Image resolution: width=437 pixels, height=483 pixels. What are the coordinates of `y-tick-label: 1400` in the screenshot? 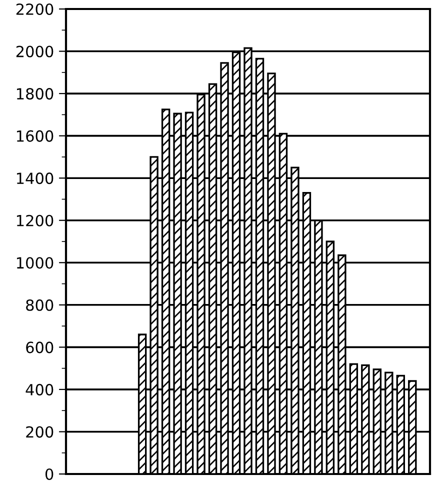 It's located at (35, 178).